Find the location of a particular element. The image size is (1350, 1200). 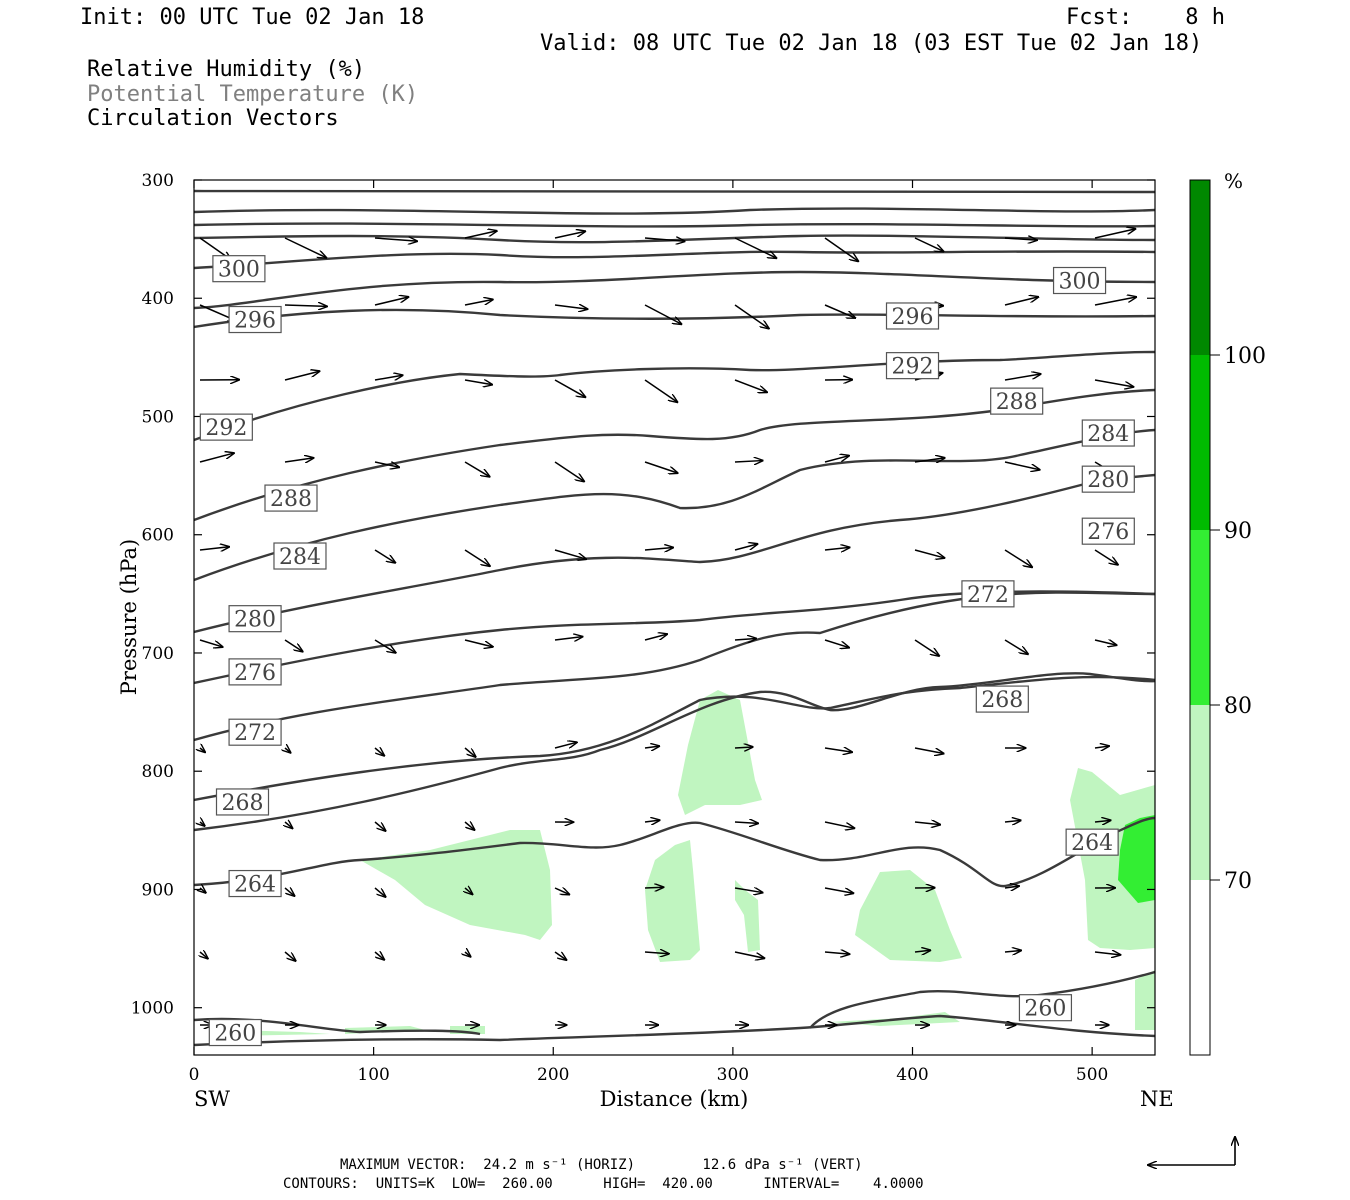

contour-label-text: 300 is located at coordinates (1080, 282).